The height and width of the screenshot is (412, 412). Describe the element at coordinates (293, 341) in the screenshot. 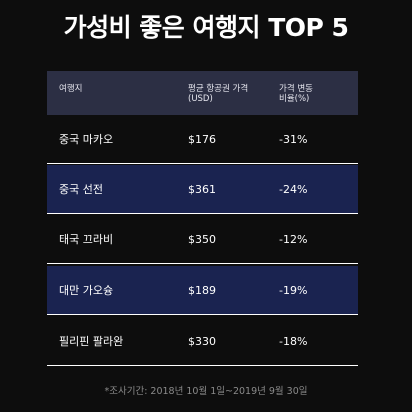

I see `change-cell: -18%` at that location.